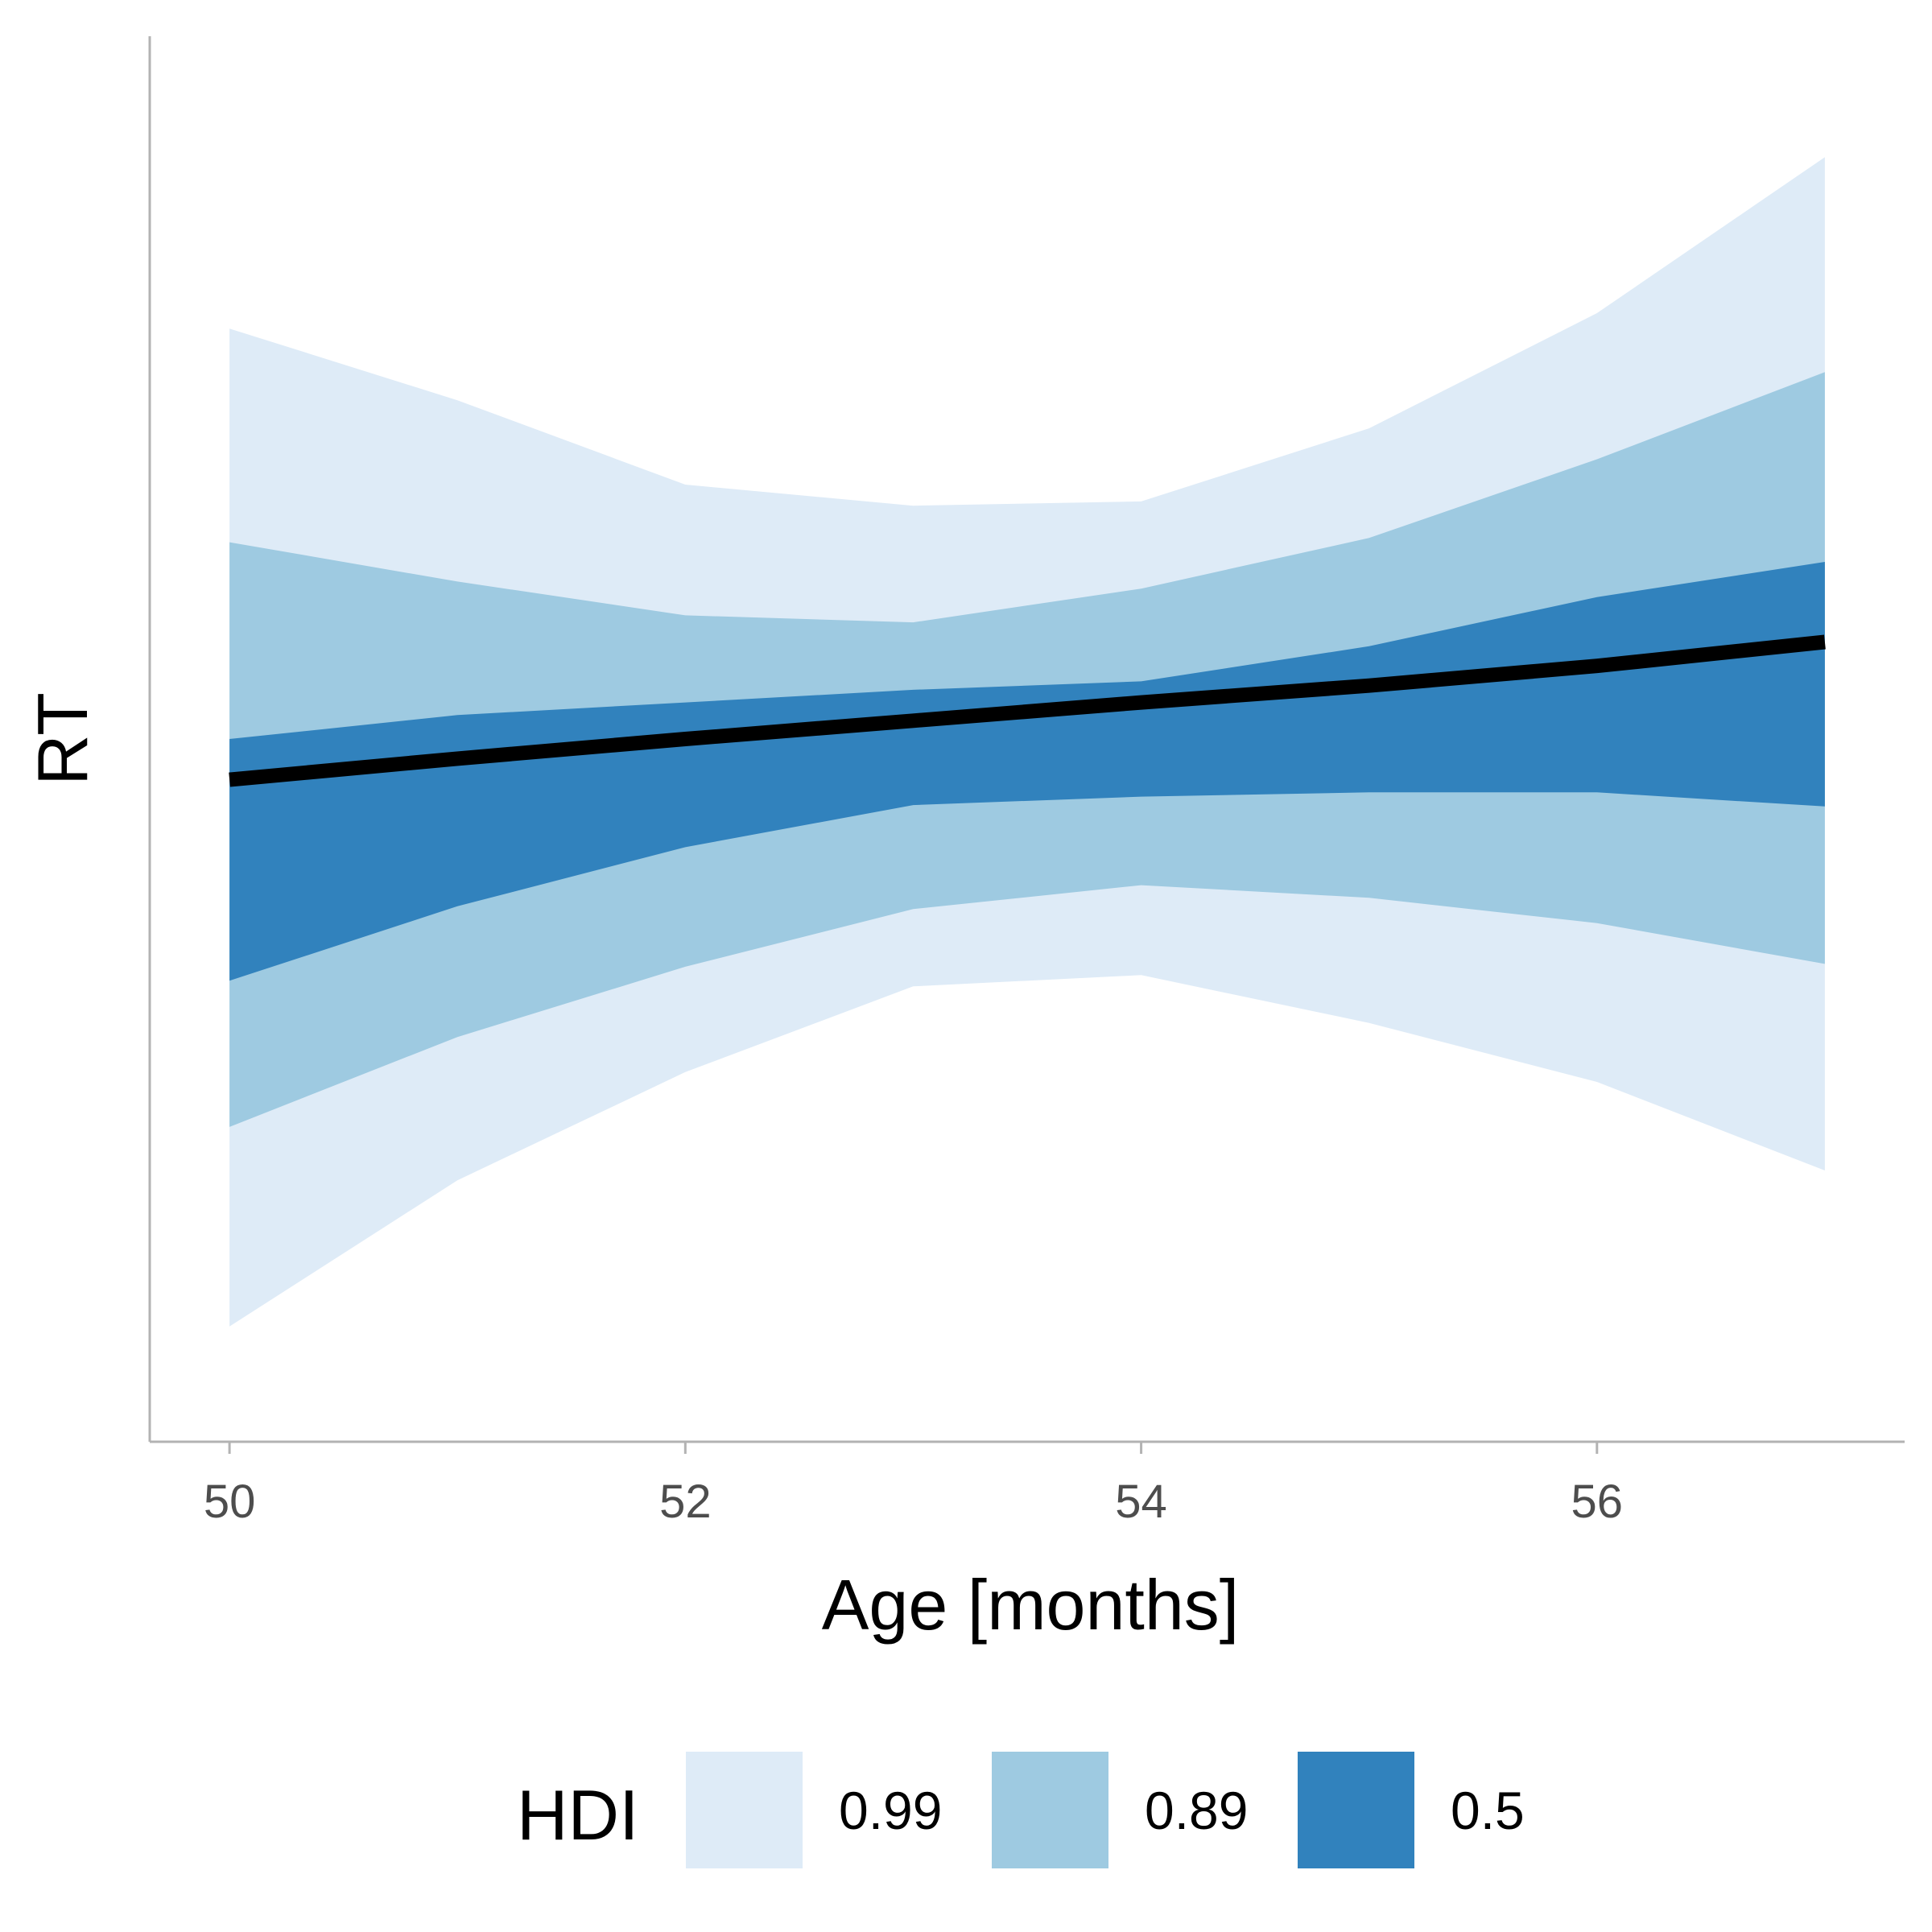  Describe the element at coordinates (1597, 1502) in the screenshot. I see `x-tick-label: 56` at that location.